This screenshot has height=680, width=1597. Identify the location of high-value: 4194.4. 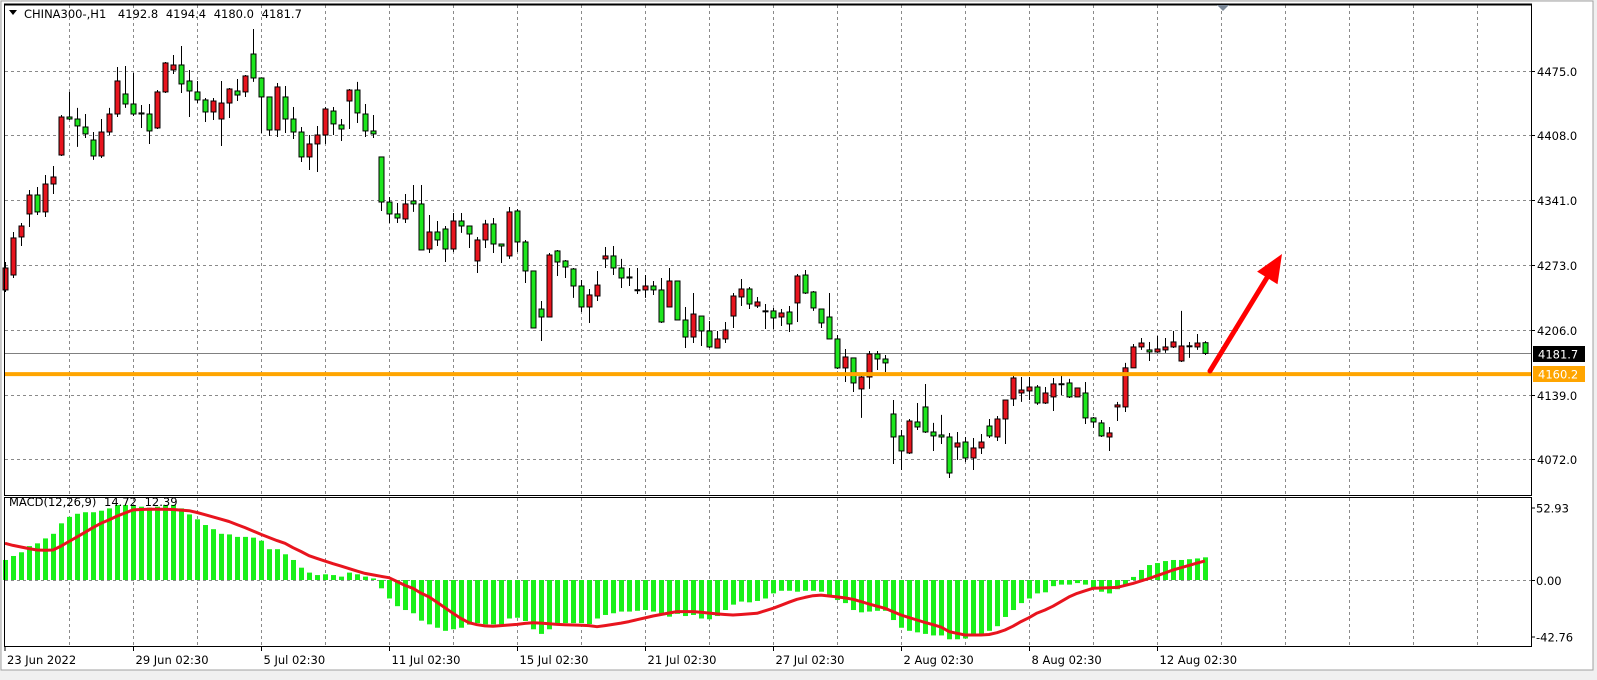
(186, 14).